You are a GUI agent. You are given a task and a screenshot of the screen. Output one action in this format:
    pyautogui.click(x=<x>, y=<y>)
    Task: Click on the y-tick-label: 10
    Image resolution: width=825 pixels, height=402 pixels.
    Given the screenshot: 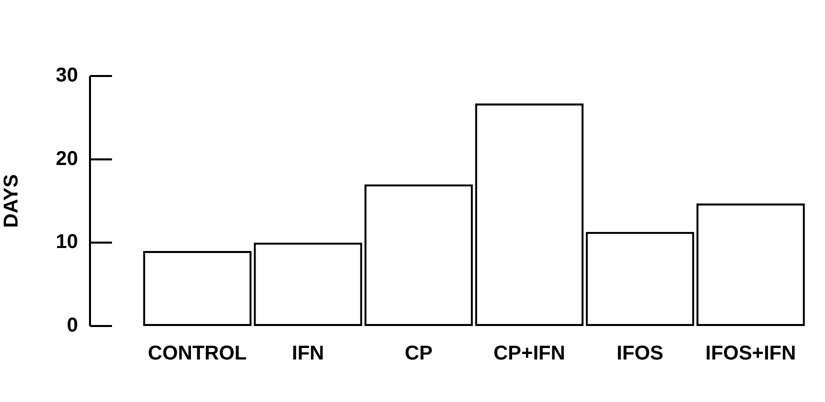 What is the action you would take?
    pyautogui.click(x=67, y=242)
    